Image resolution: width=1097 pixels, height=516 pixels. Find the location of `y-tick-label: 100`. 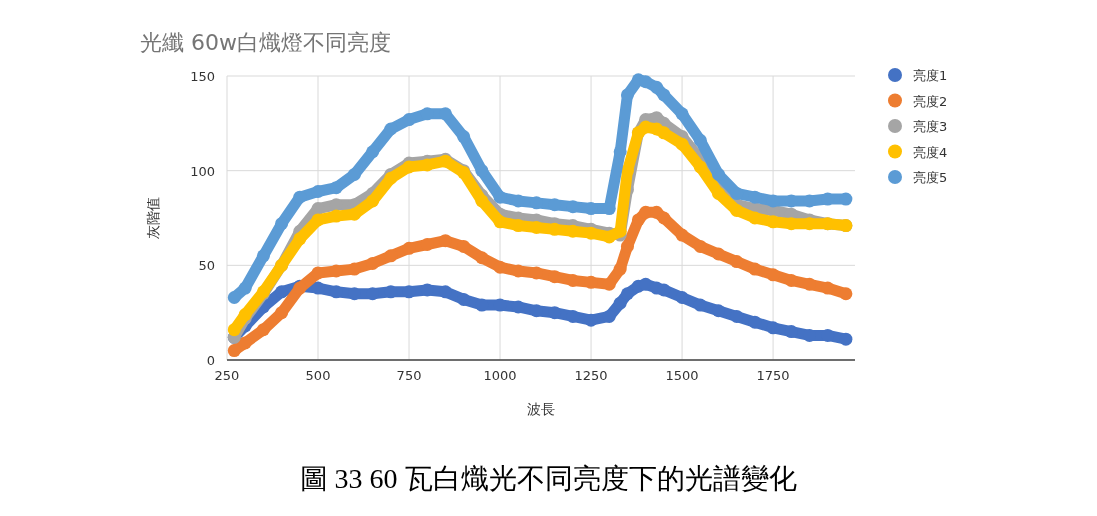

y-tick-label: 100 is located at coordinates (202, 171).